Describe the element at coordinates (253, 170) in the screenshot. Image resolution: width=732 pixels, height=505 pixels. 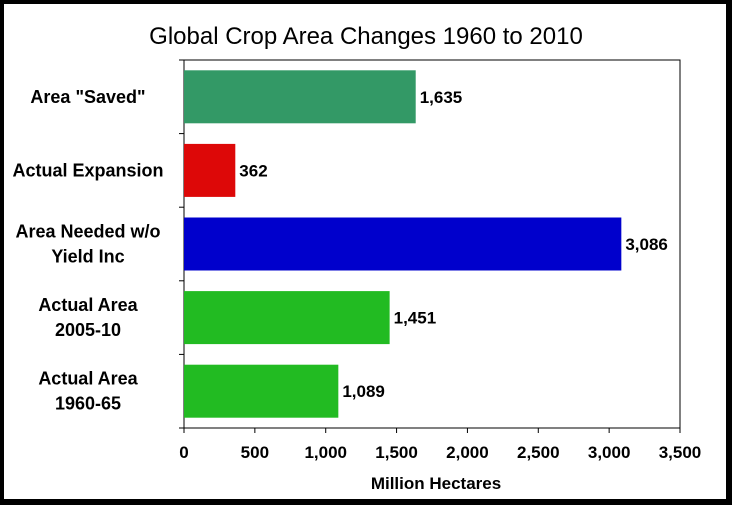
I see `data-label: 362` at that location.